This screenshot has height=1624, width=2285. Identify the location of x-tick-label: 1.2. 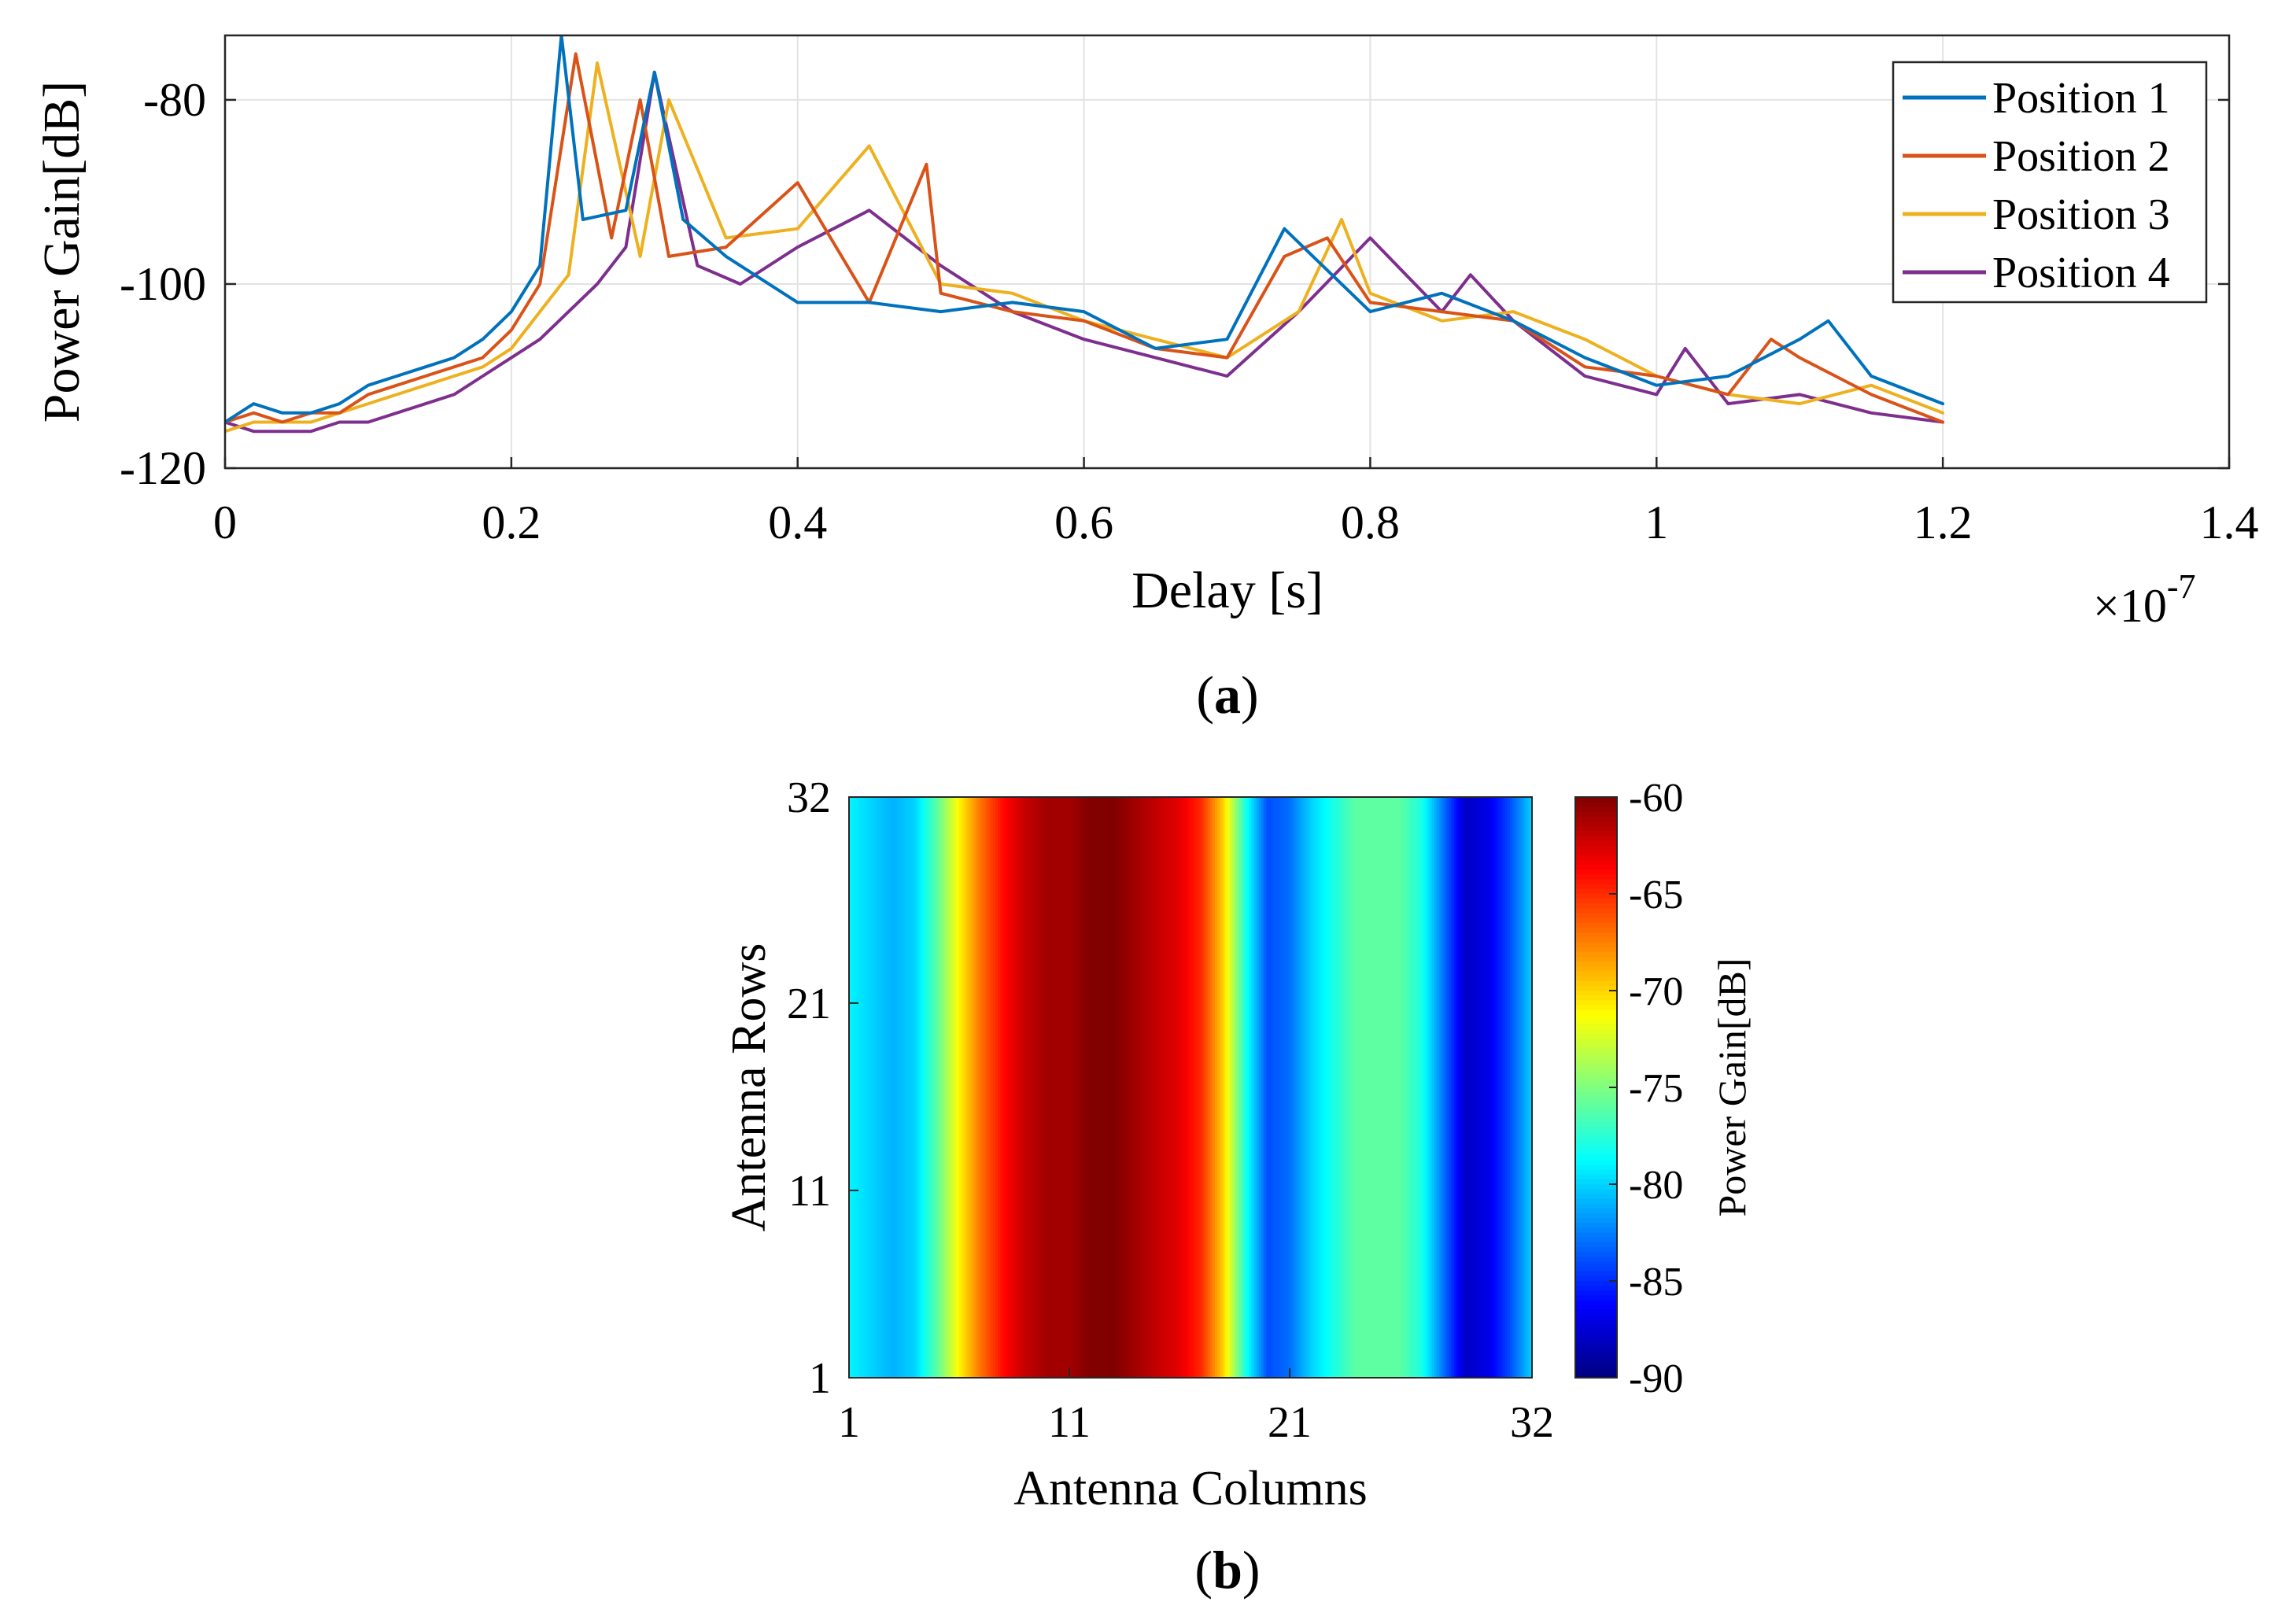
(1943, 522).